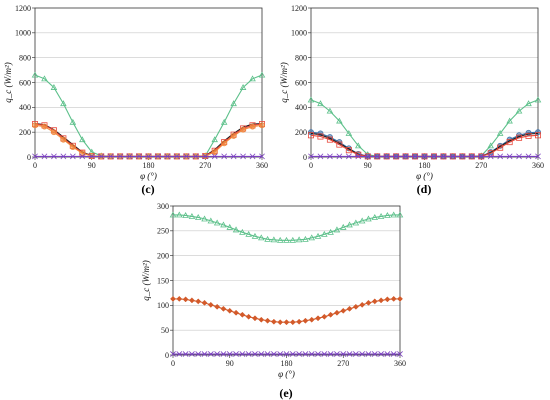  Describe the element at coordinates (29, 157) in the screenshot. I see `y-tick-label: 0` at that location.